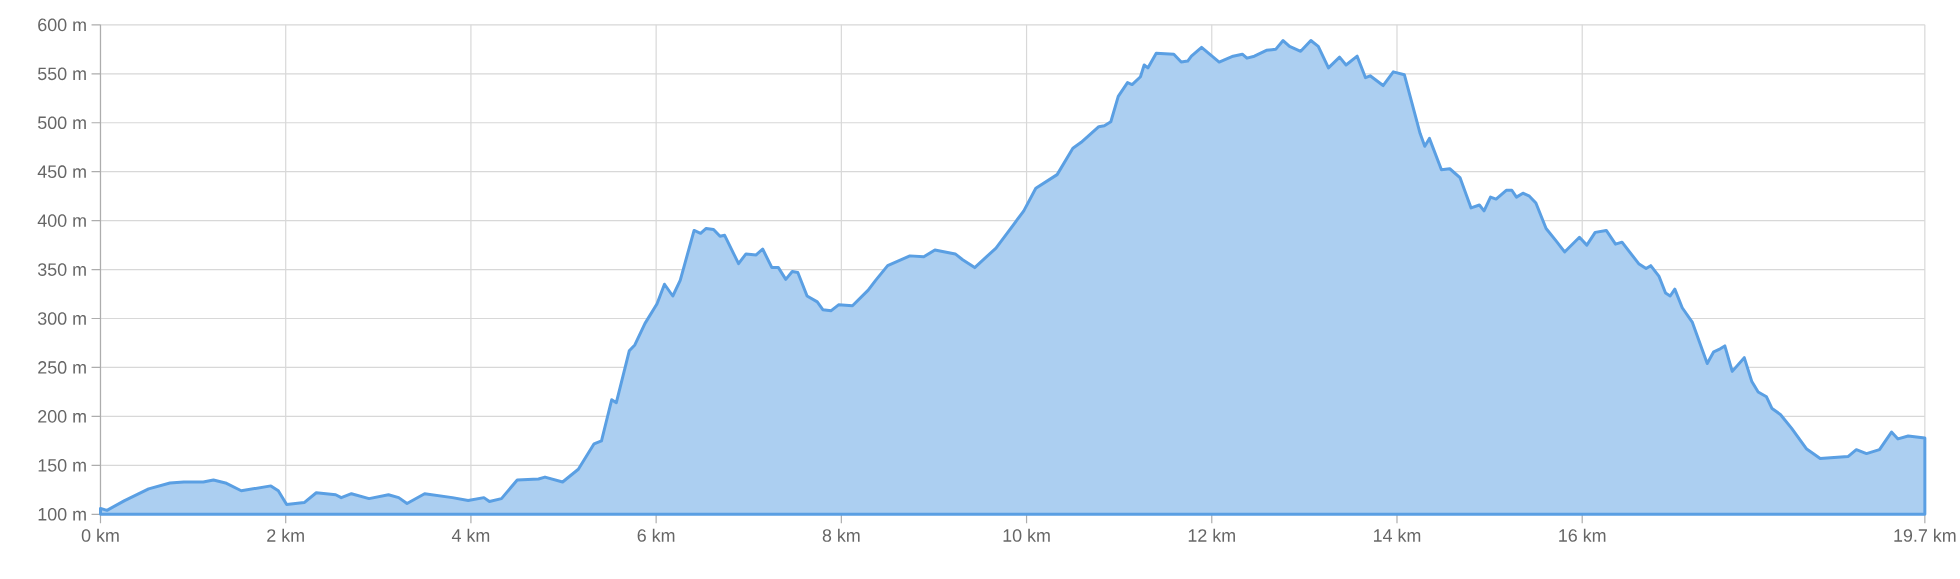  I want to click on y-tick-label: 200 m, so click(62, 416).